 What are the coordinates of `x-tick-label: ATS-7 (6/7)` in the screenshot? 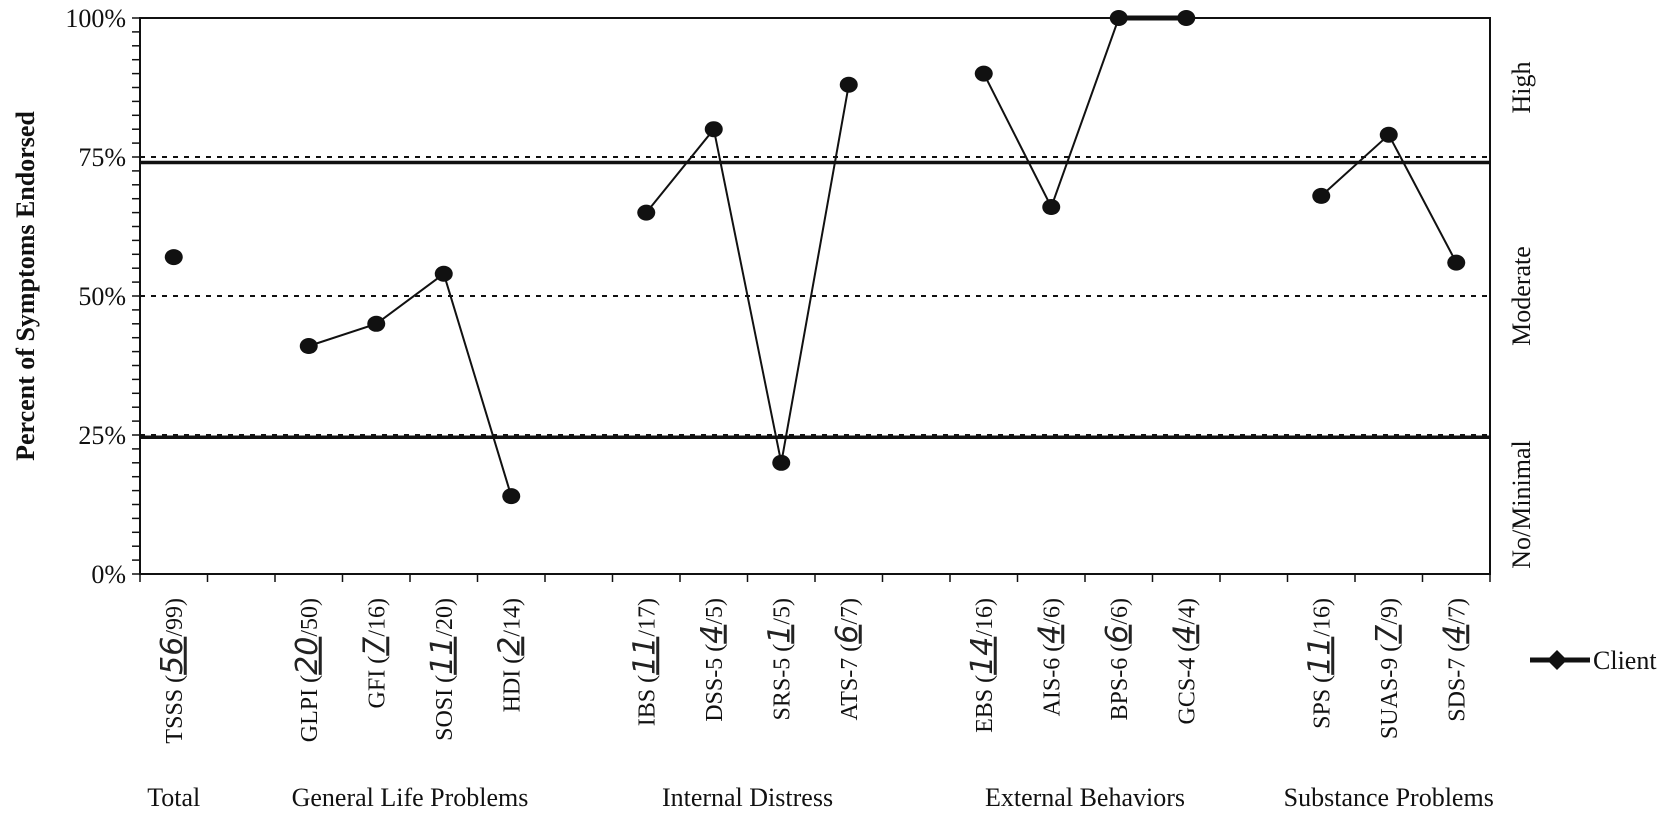 It's located at (847, 659).